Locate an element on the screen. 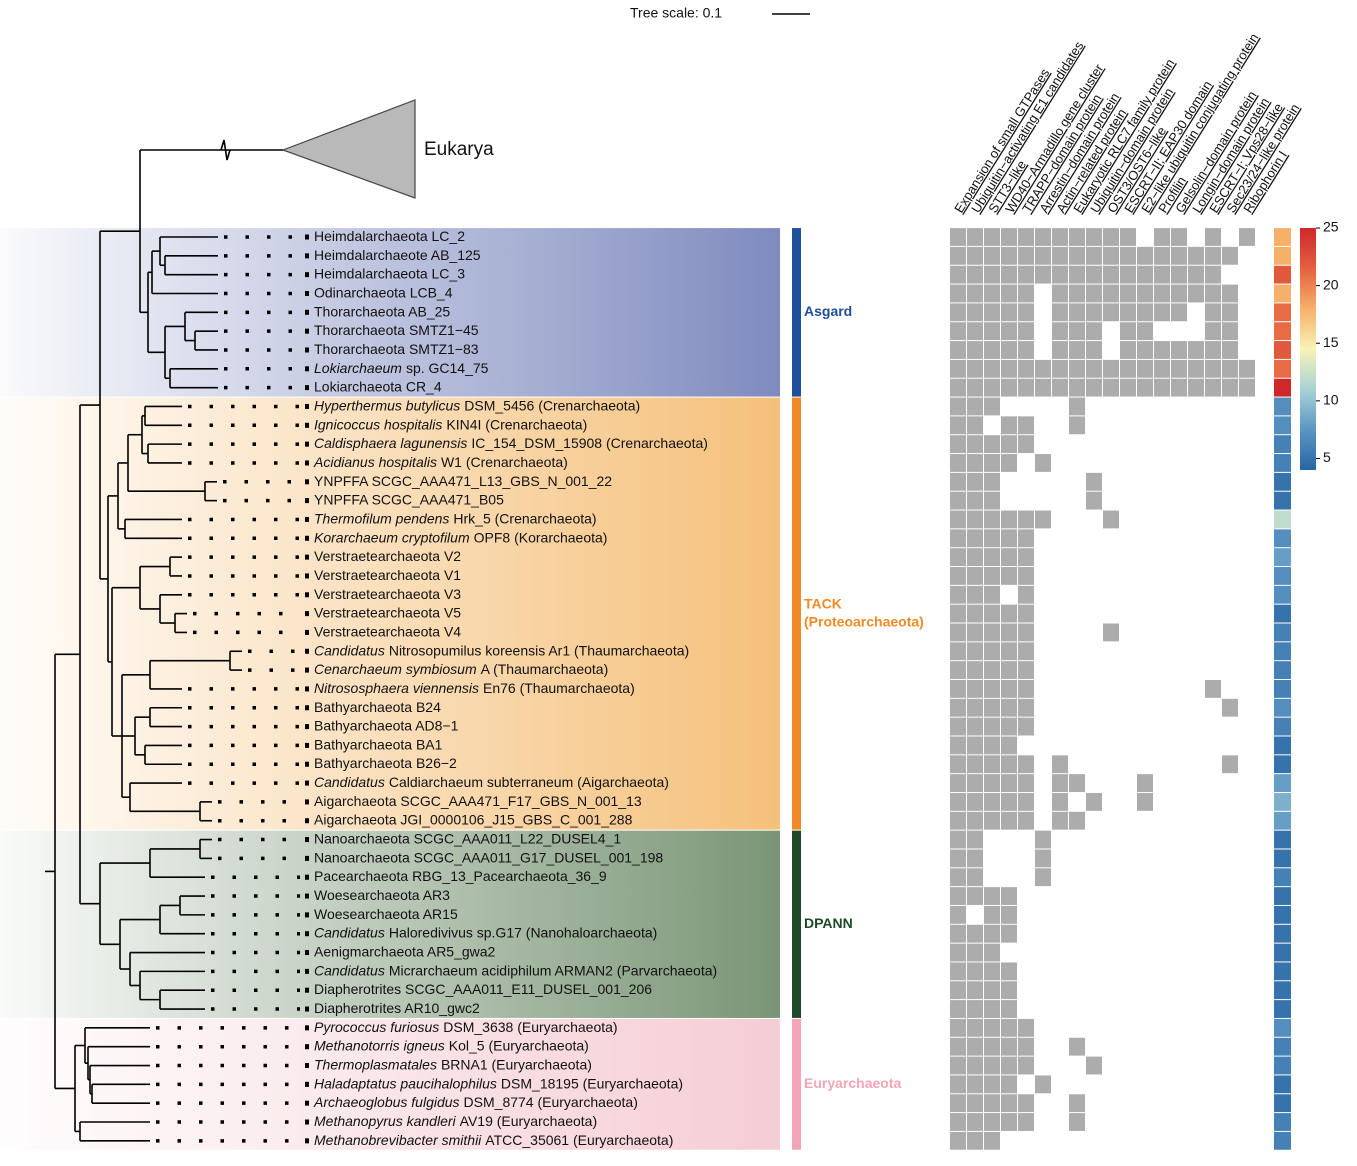 Image resolution: width=1357 pixels, height=1166 pixels. taxon-label: Verstraetearchaeota V1 is located at coordinates (387, 575).